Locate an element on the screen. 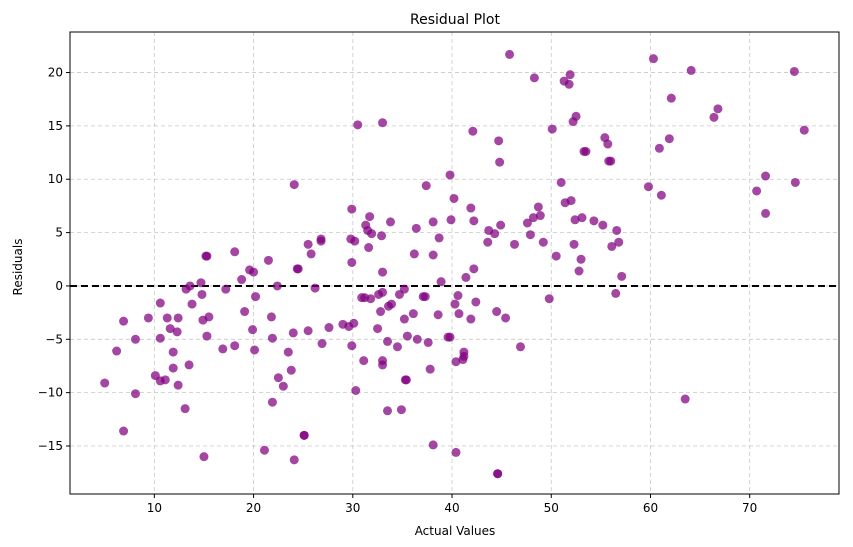 This screenshot has height=547, width=853. y-tick-label: 0 is located at coordinates (59, 286).